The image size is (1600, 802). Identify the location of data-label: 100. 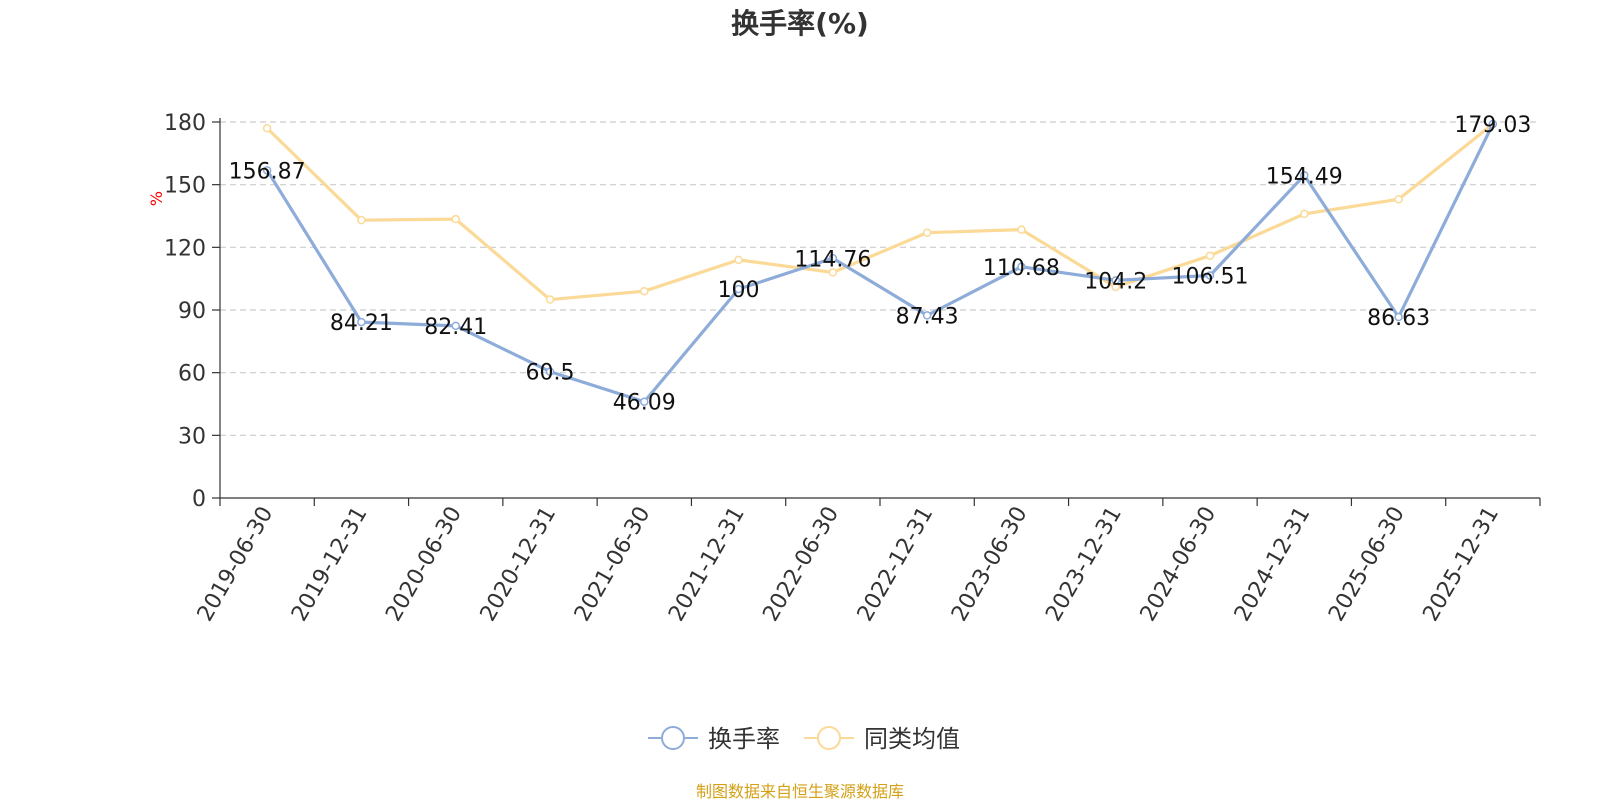
(739, 290).